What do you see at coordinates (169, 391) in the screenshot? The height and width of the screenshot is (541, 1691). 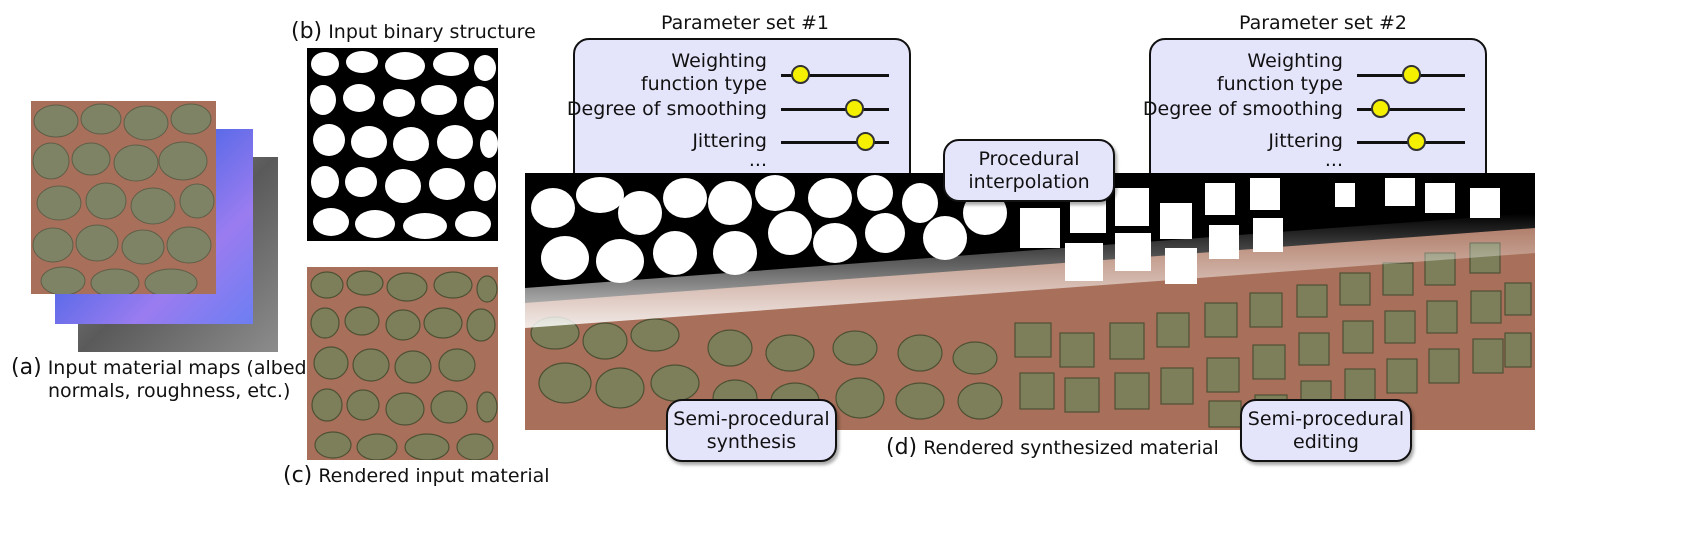 I see `caption-a-line2: normals, roughness, etc.)` at bounding box center [169, 391].